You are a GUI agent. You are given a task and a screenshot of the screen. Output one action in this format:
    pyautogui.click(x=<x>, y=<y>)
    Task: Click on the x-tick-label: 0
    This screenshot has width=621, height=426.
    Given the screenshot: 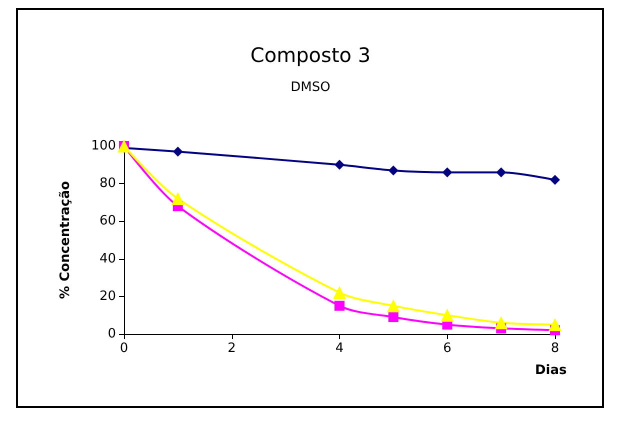 What is the action you would take?
    pyautogui.click(x=124, y=348)
    